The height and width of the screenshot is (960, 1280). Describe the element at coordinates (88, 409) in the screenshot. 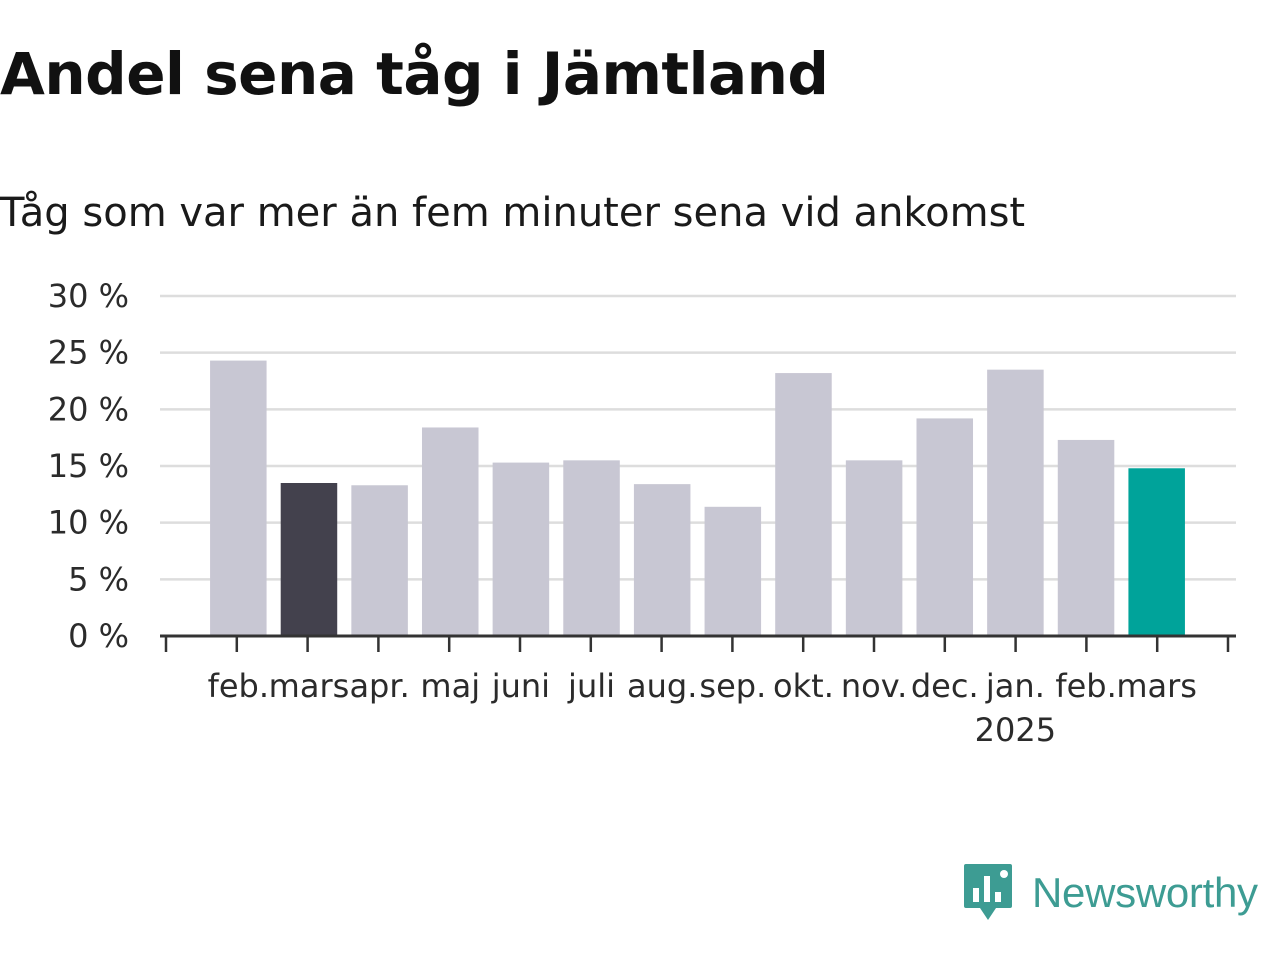

I see `y-tick-label: 20 %` at that location.